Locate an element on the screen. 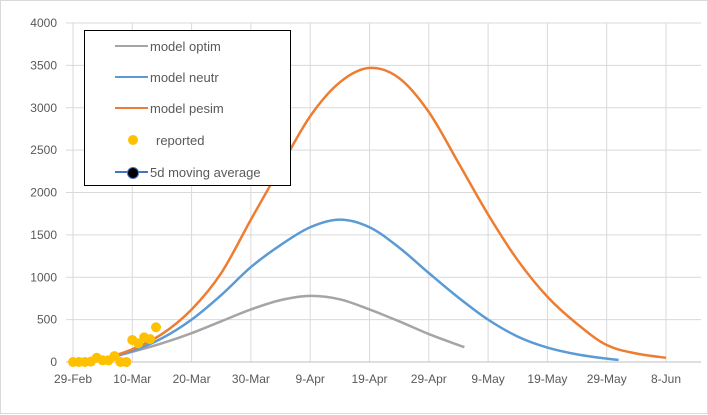  y-tick-label: 1000 is located at coordinates (43, 277).